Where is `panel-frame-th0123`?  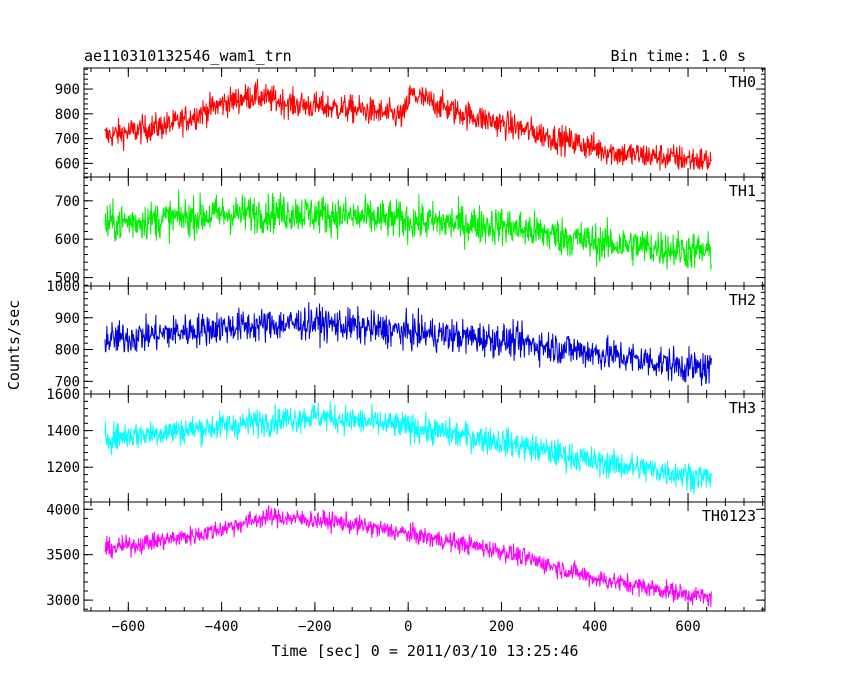
panel-frame-th0123 is located at coordinates (424, 556).